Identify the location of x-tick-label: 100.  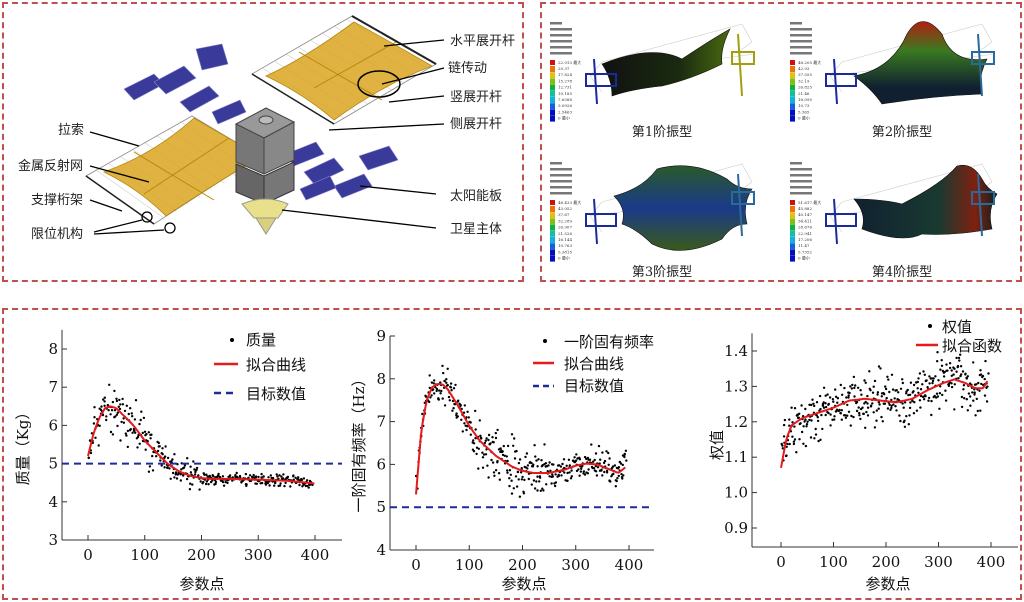
(469, 565).